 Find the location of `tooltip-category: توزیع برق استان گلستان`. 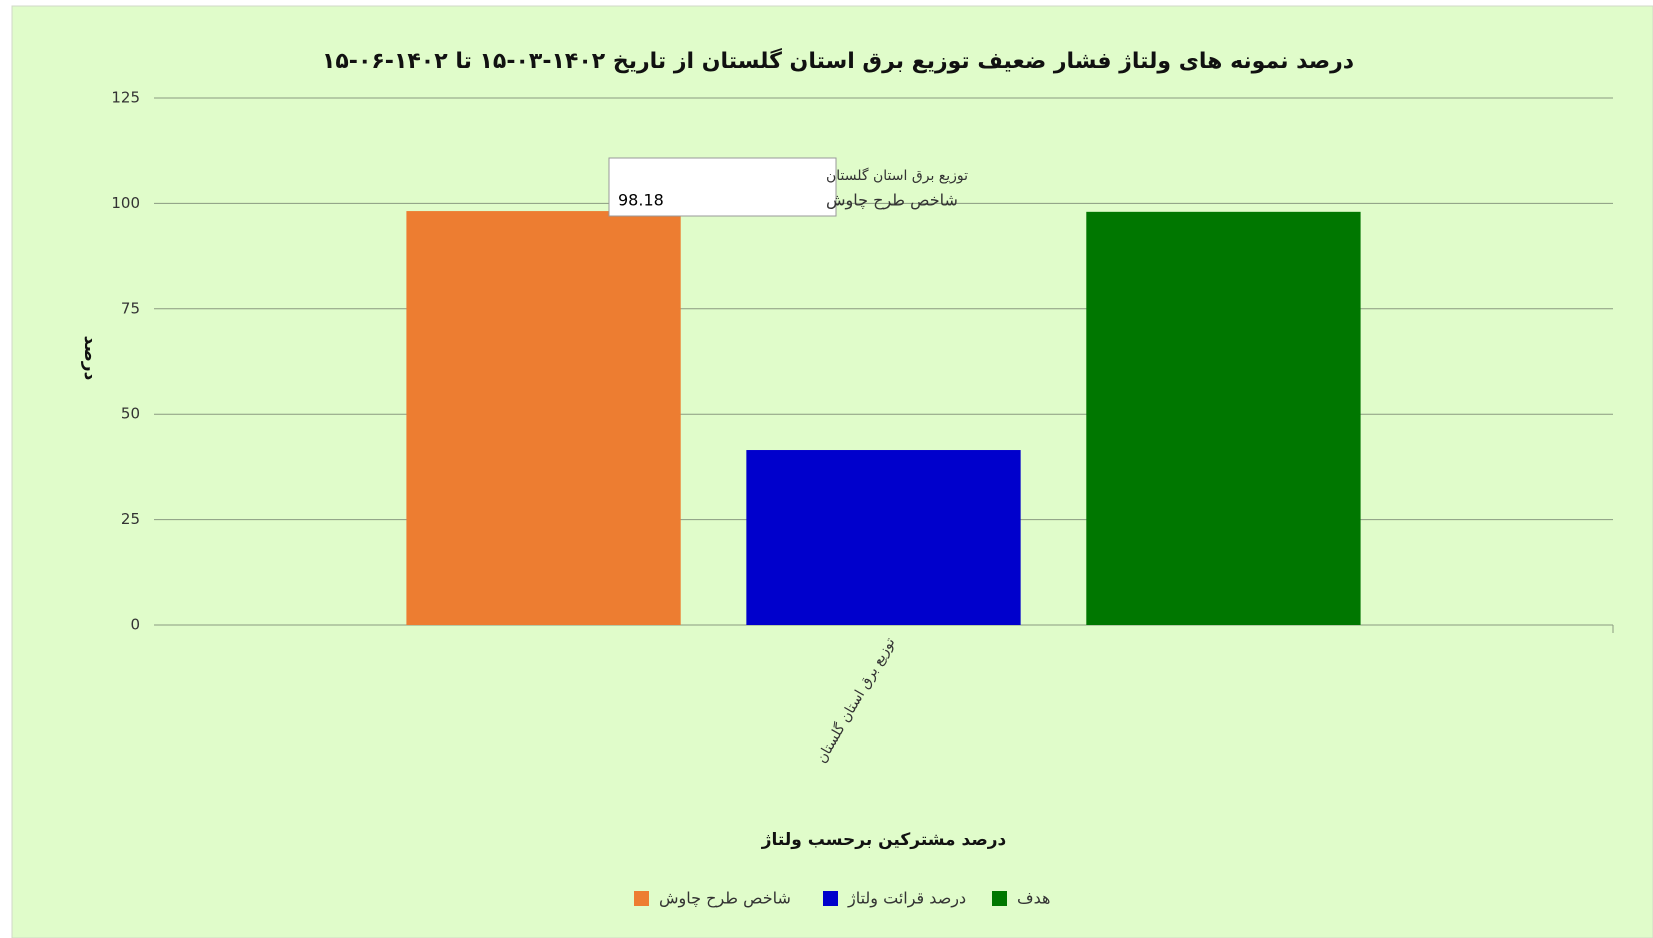

tooltip-category: توزیع برق استان گلستان is located at coordinates (897, 175).